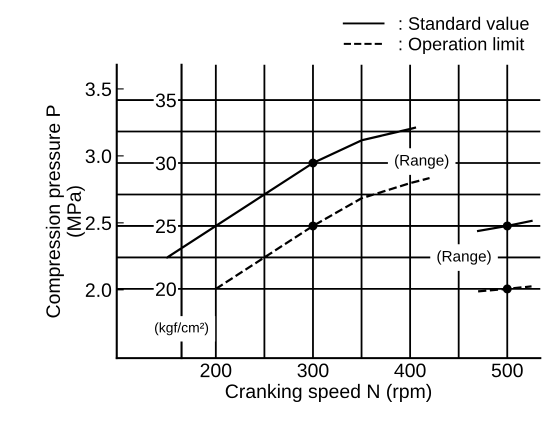  What do you see at coordinates (216, 371) in the screenshot?
I see `x-tick-label: 200` at bounding box center [216, 371].